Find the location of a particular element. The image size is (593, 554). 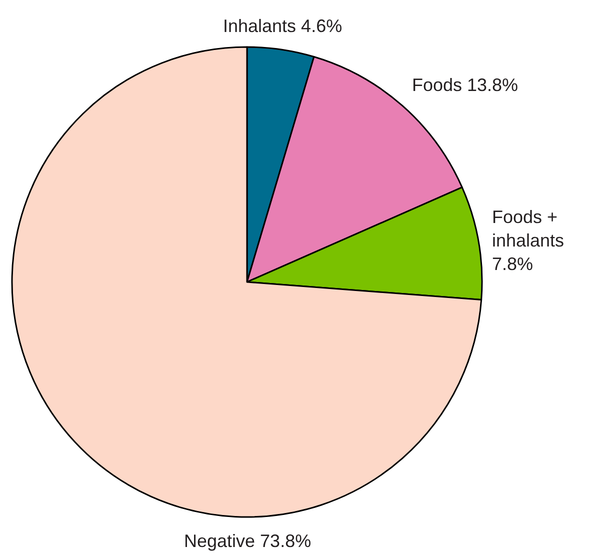

slice-label: Foods + inhalants is located at coordinates (528, 228).